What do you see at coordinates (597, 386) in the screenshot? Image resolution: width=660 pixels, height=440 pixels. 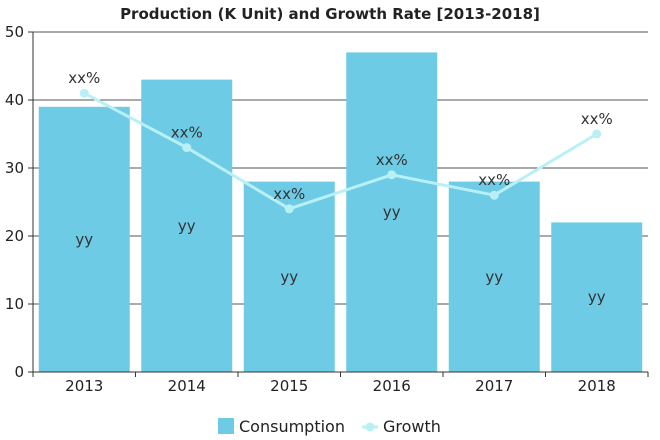 I see `x-tick-label: 2018` at bounding box center [597, 386].